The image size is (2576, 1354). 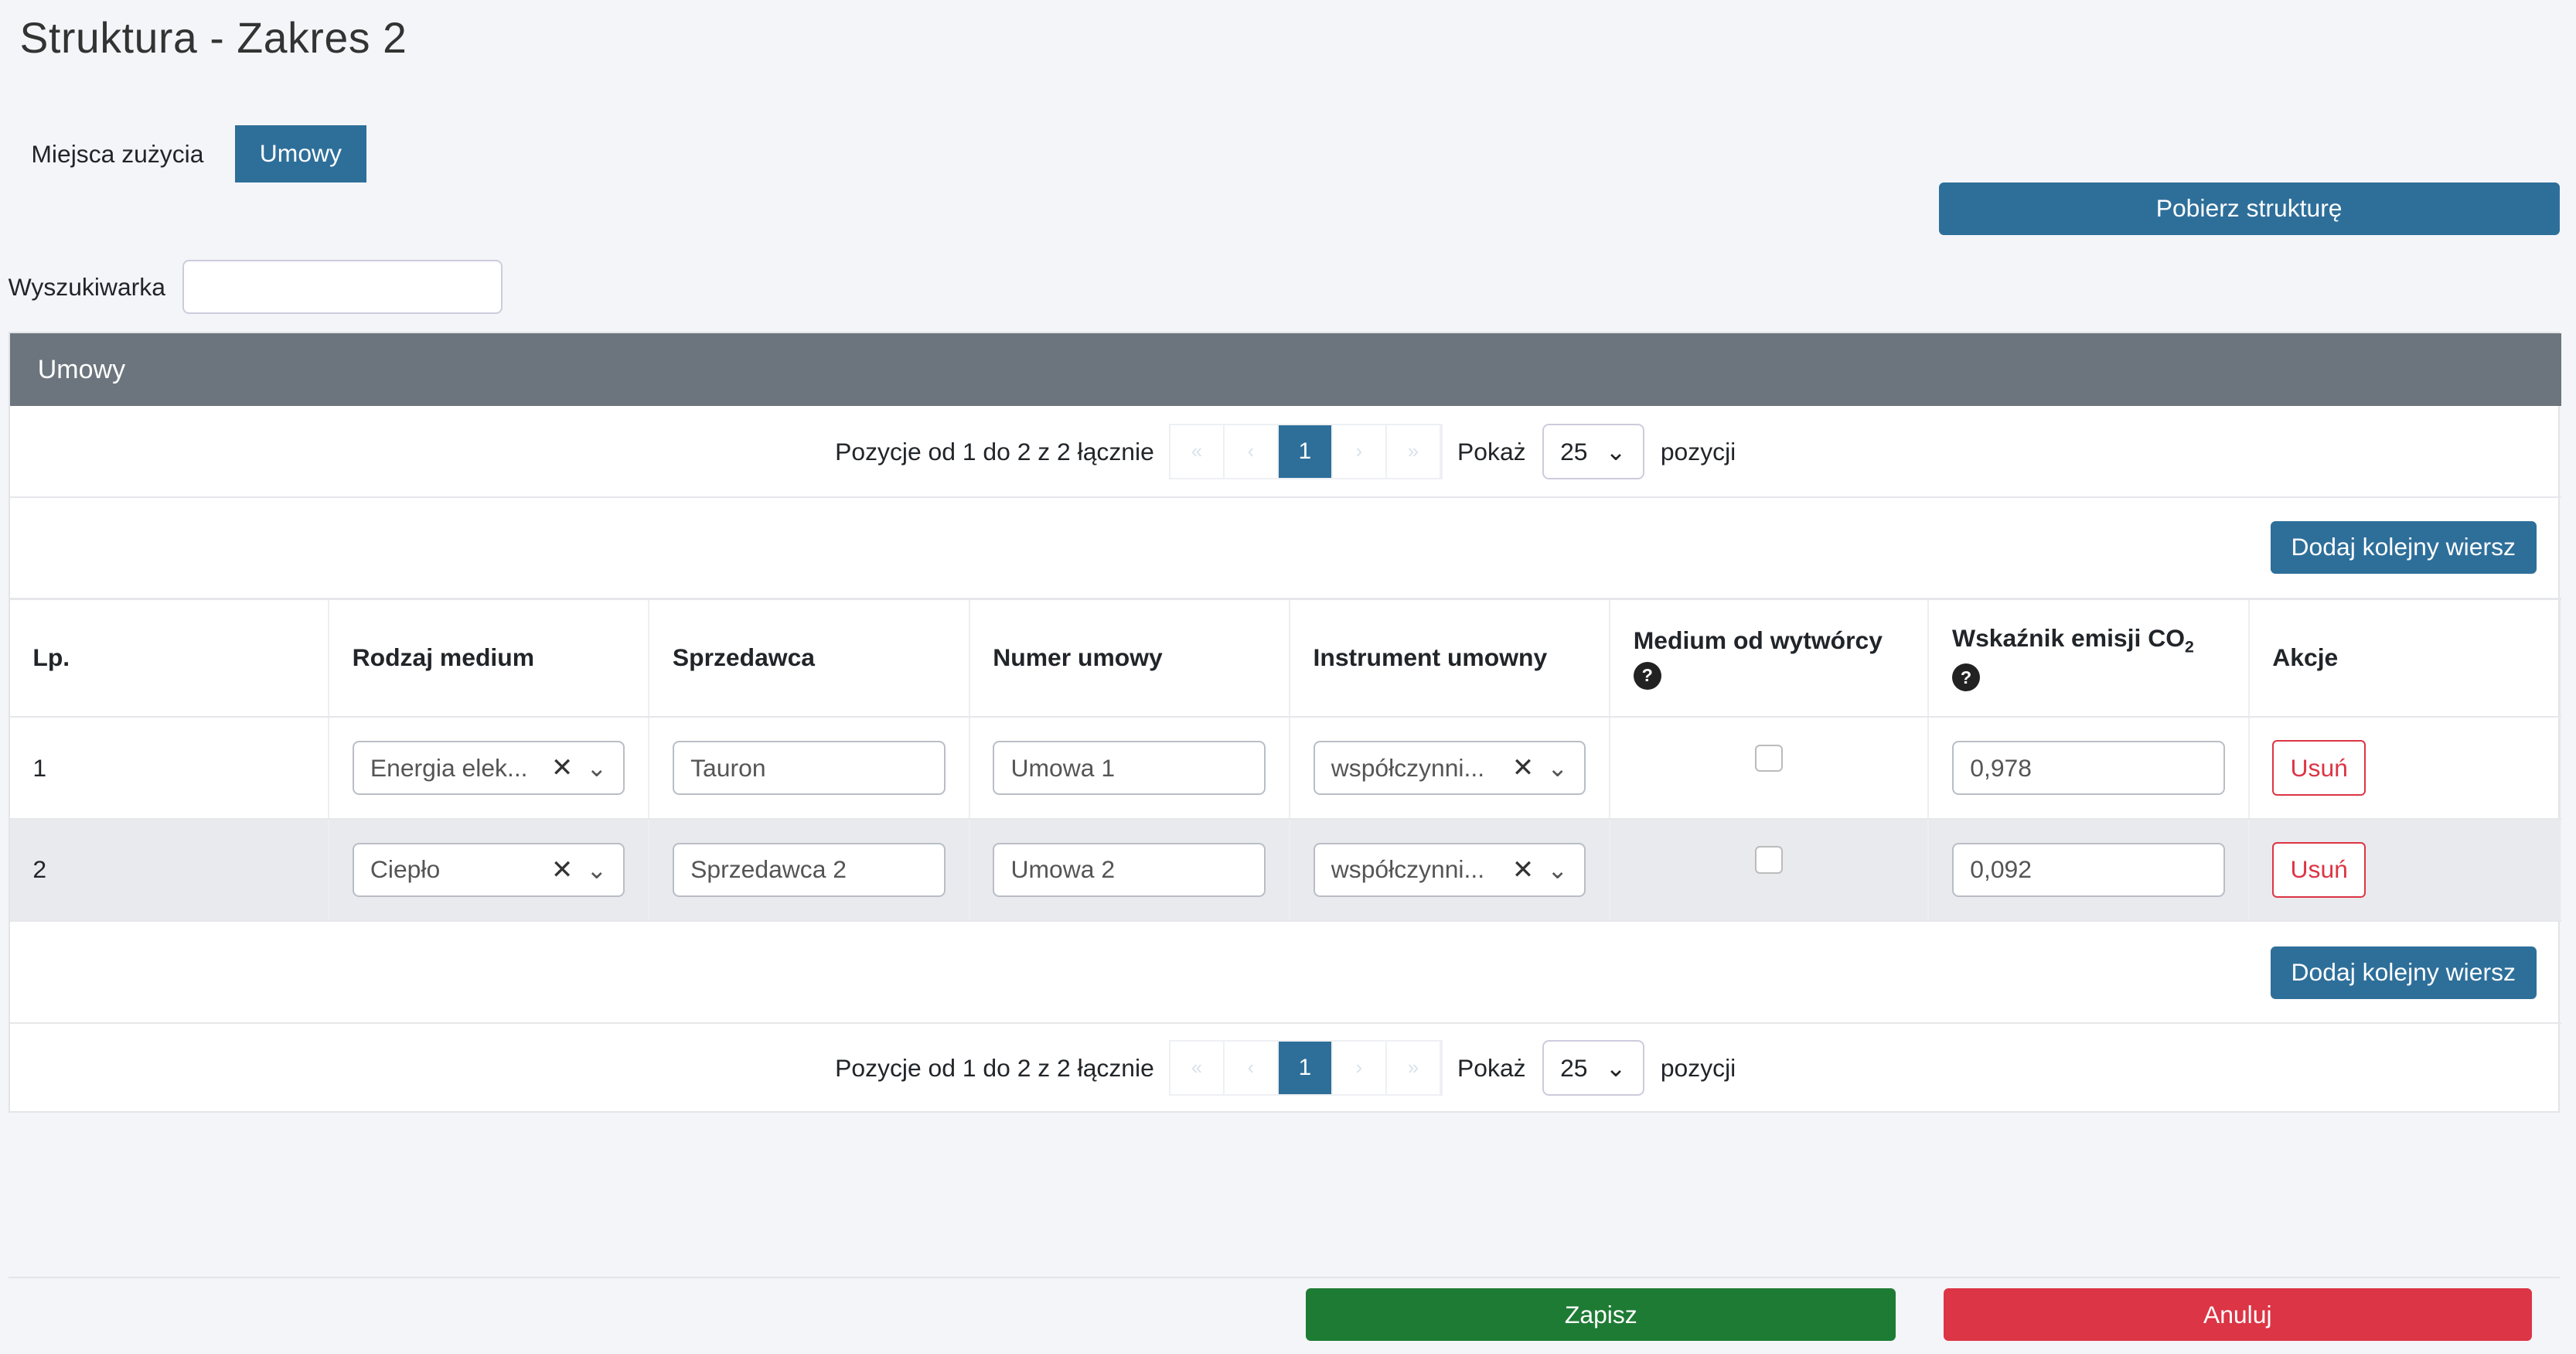 I want to click on medium-select: Energia elek... ✕ ⌄, so click(x=489, y=768).